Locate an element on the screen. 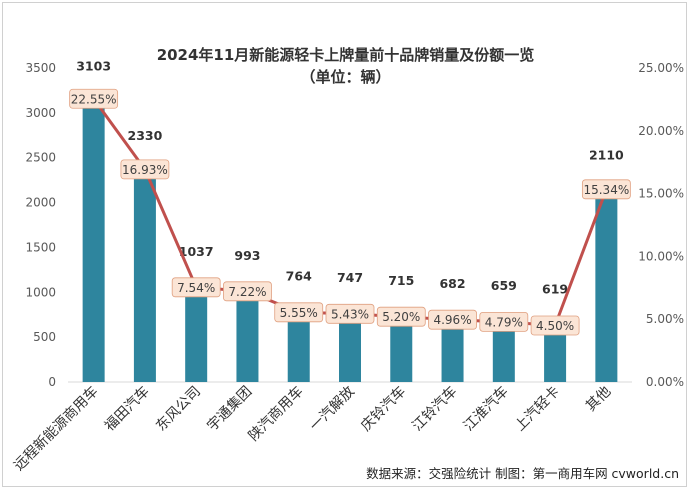 This screenshot has width=691, height=491. x-tick-label: 江淮汽车 is located at coordinates (486, 409).